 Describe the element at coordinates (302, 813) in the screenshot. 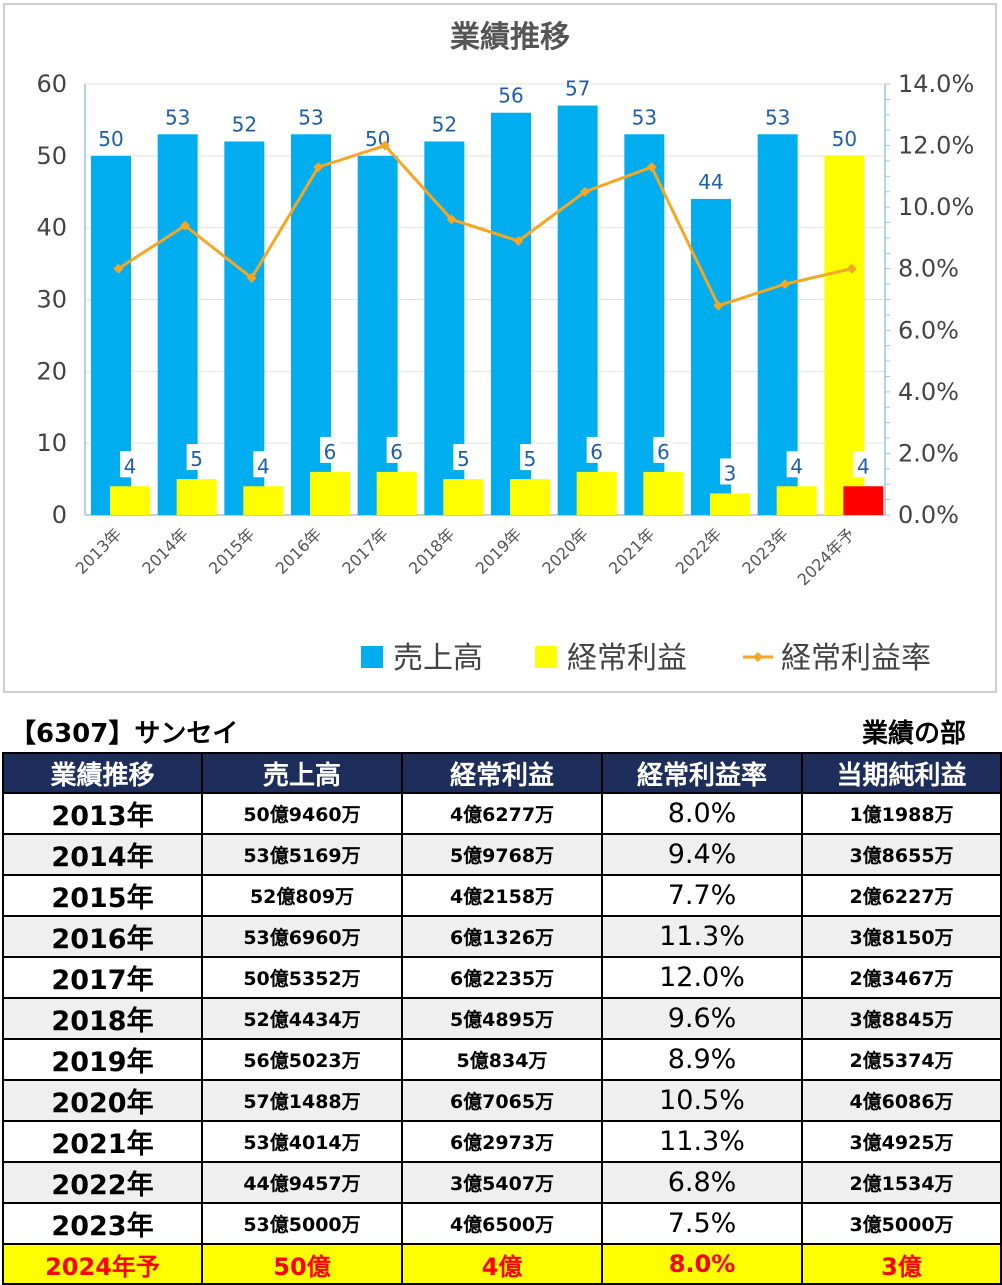

I see `cell-sales: 50億9460万` at that location.